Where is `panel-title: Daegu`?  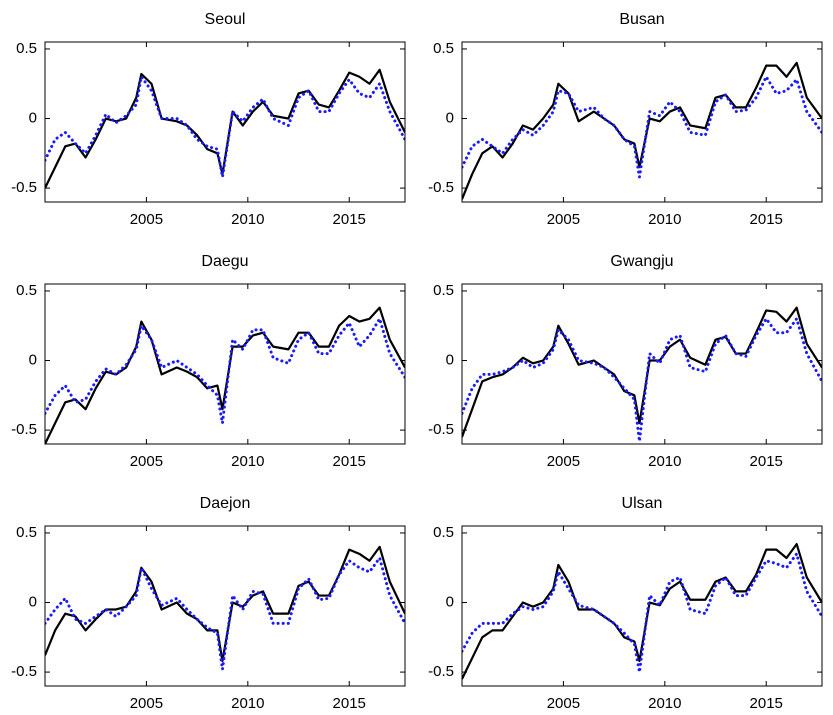
panel-title: Daegu is located at coordinates (224, 261).